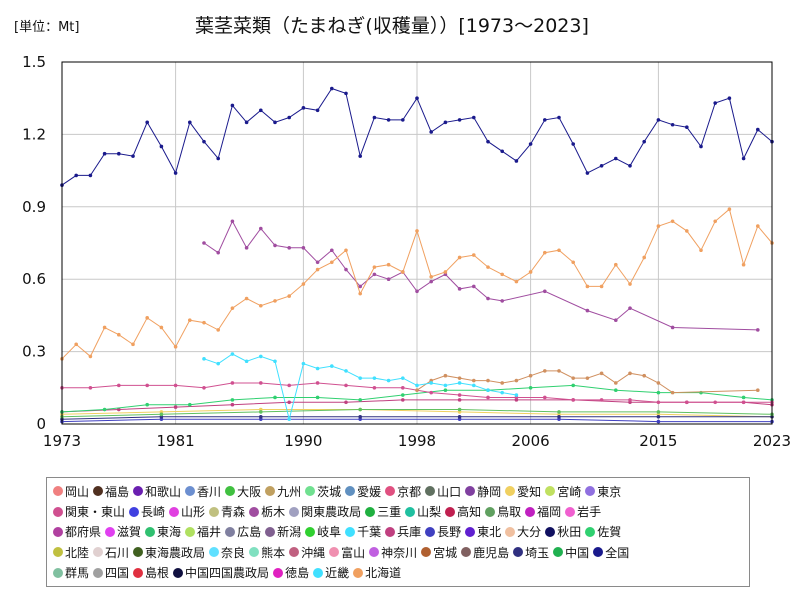 This screenshot has height=600, width=800. What do you see at coordinates (233, 512) in the screenshot?
I see `legend-label: 青森` at bounding box center [233, 512].